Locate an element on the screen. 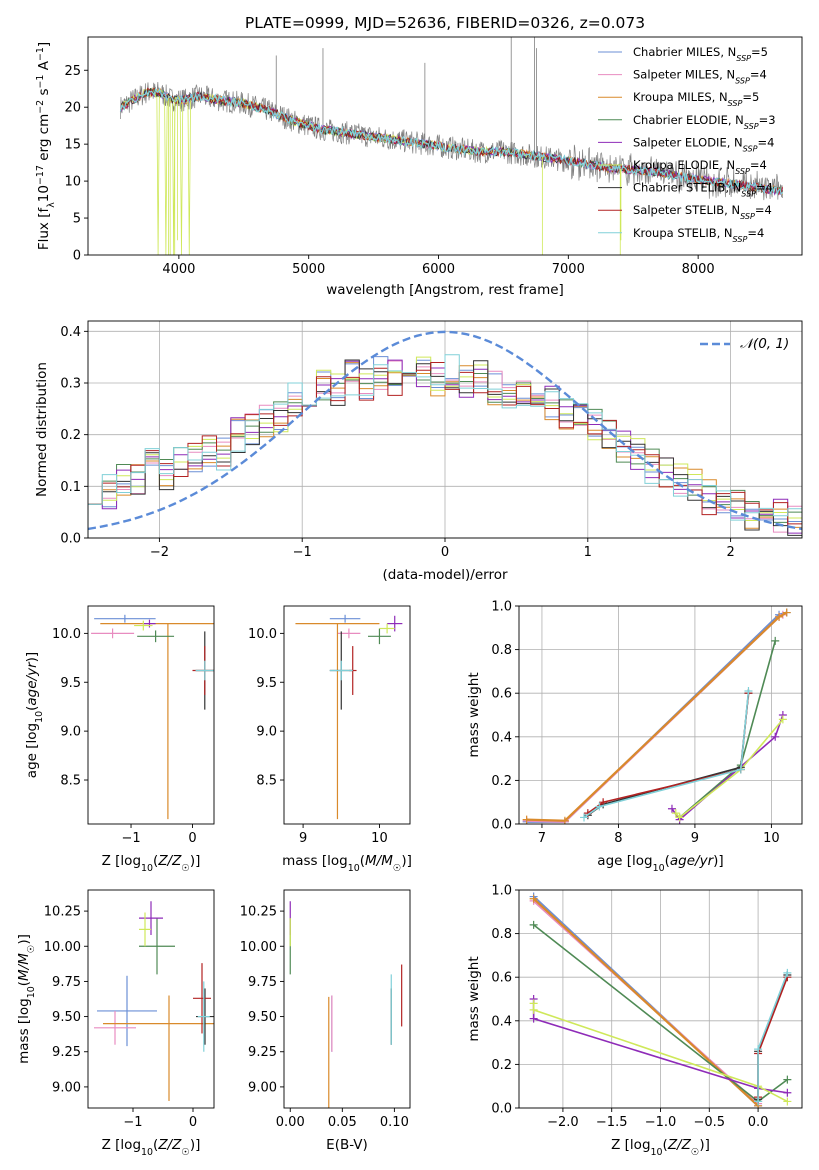 The width and height of the screenshot is (819, 1170). x-axis-label: mass [log10(M/M☉)] is located at coordinates (347, 863).